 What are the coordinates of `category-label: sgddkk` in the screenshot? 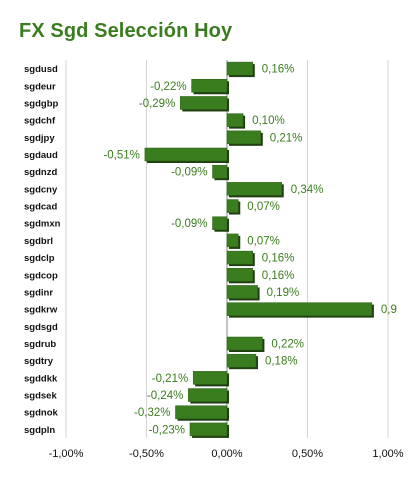 It's located at (41, 378).